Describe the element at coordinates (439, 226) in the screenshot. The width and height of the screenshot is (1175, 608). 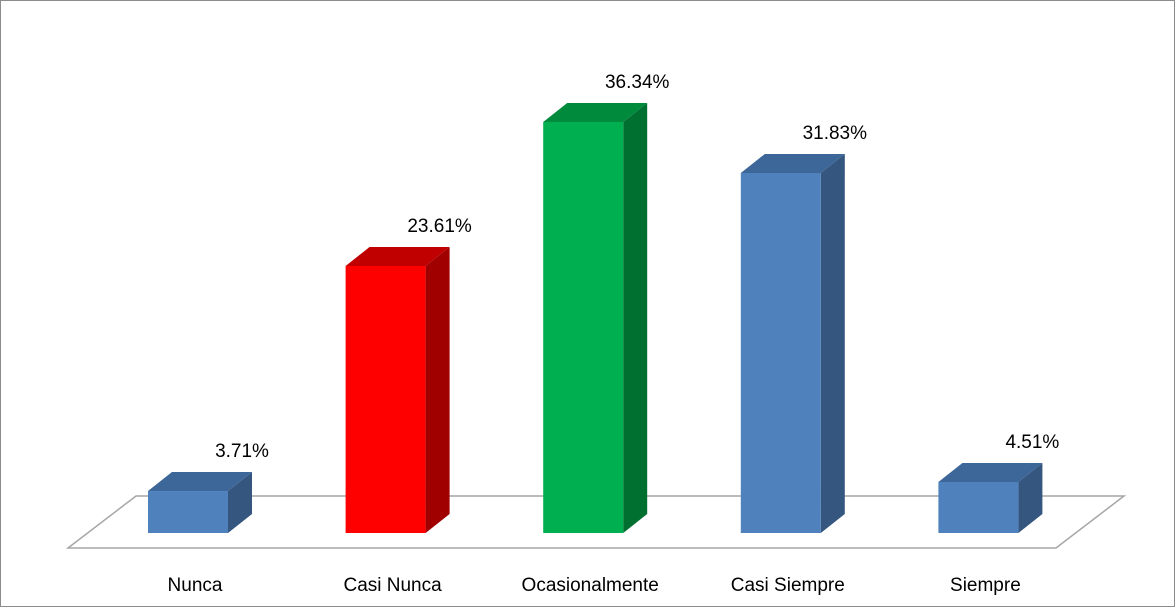
I see `data-label-casi-nunca: 23.61%` at that location.